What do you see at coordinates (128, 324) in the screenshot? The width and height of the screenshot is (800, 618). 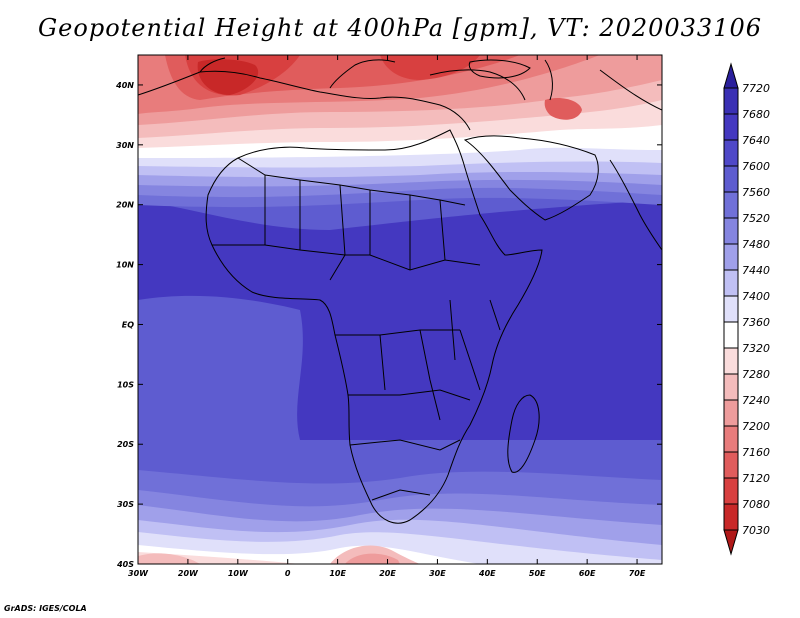 I see `y-tick-label: EQ` at bounding box center [128, 324].